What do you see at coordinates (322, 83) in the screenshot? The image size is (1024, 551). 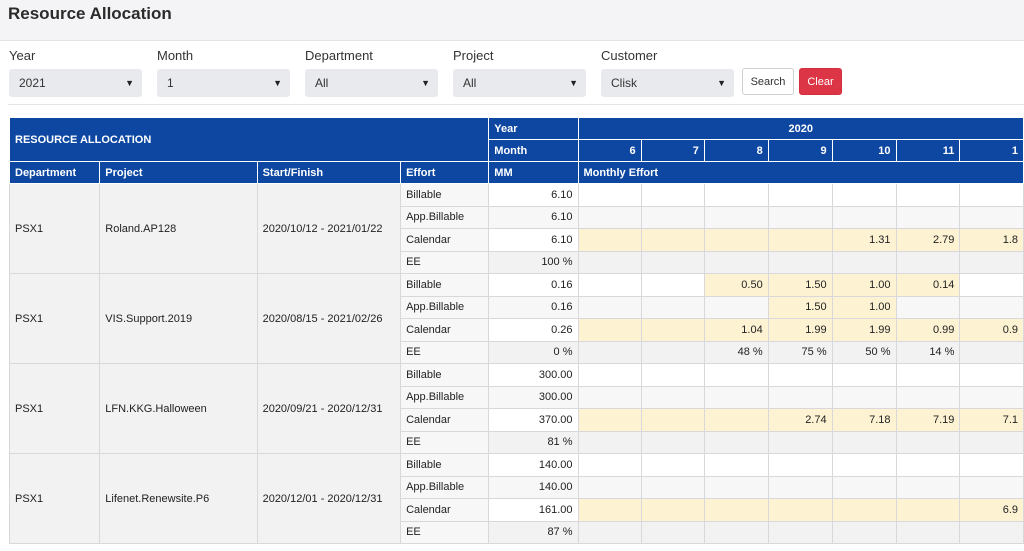 I see `department-value: All` at bounding box center [322, 83].